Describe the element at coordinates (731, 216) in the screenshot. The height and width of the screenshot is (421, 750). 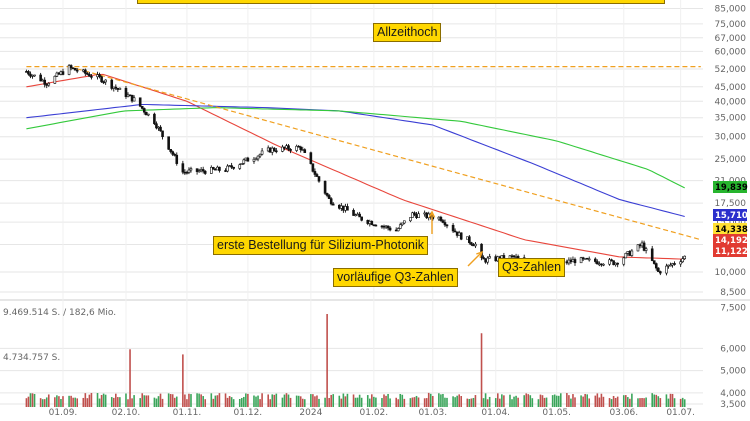
I see `price-badge-label: 15,710` at that location.